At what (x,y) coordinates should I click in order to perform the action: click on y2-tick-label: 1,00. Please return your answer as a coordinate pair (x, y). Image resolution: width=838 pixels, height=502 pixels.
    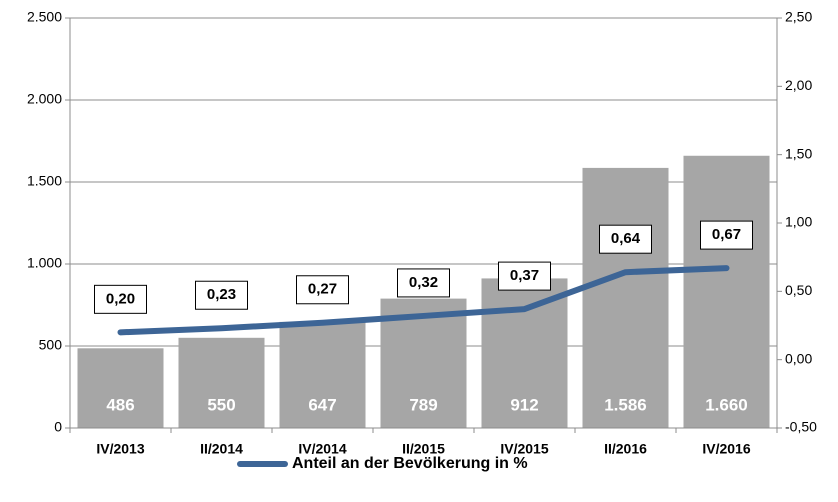
    Looking at the image, I should click on (798, 222).